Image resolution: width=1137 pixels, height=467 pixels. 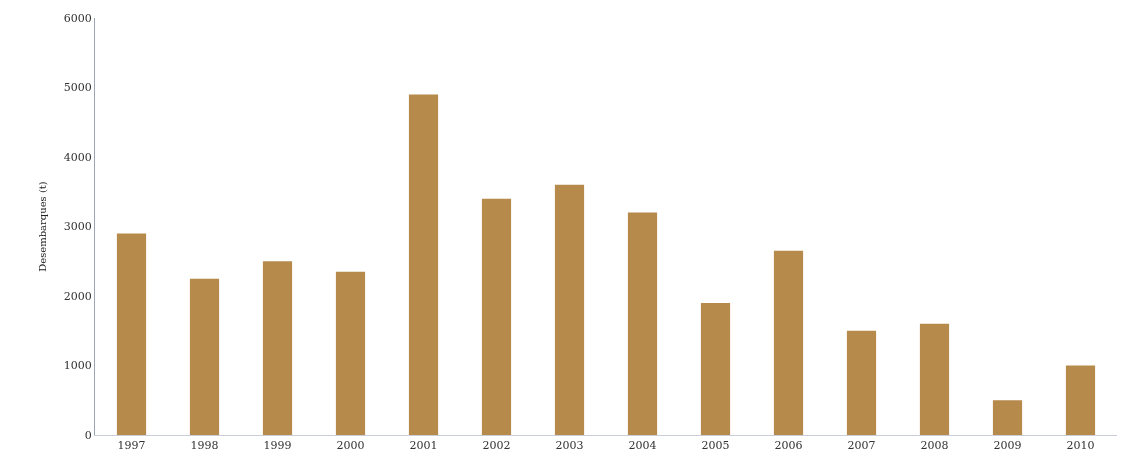 What do you see at coordinates (77, 18) in the screenshot?
I see `y-tick-label: 6000` at bounding box center [77, 18].